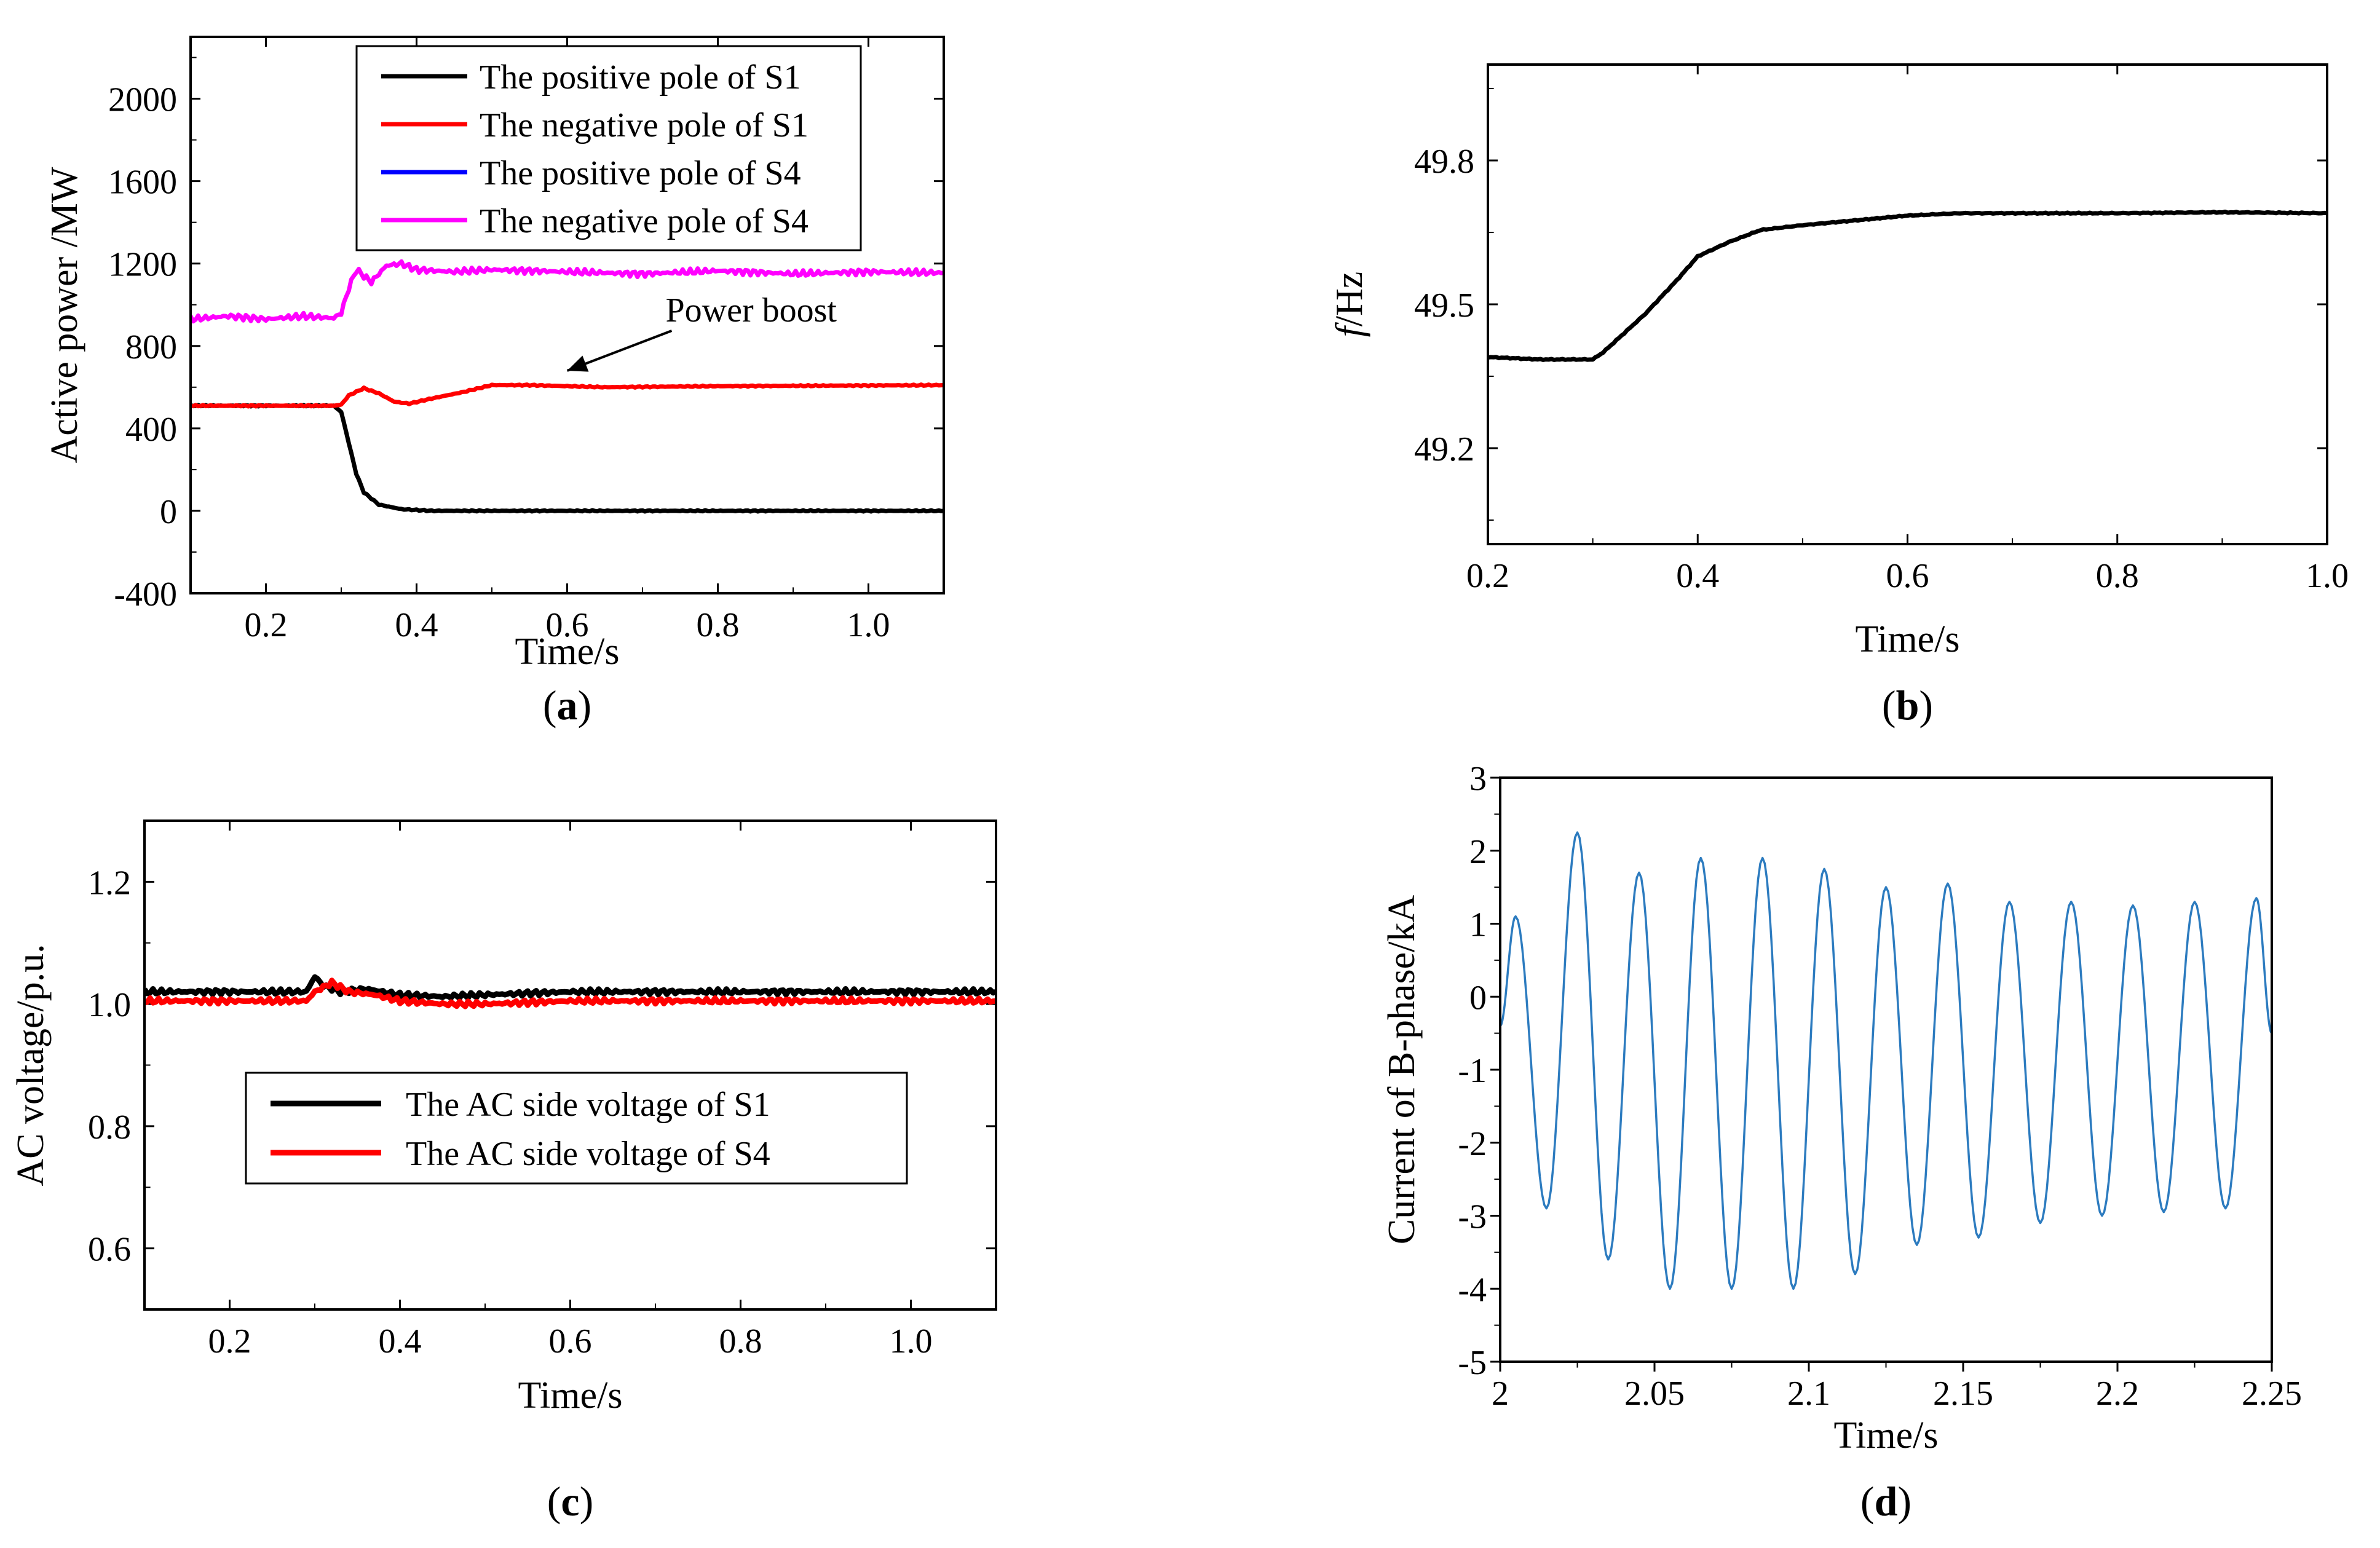 The width and height of the screenshot is (2380, 1548). What do you see at coordinates (1472, 1290) in the screenshot?
I see `y-tick-label: -4` at bounding box center [1472, 1290].